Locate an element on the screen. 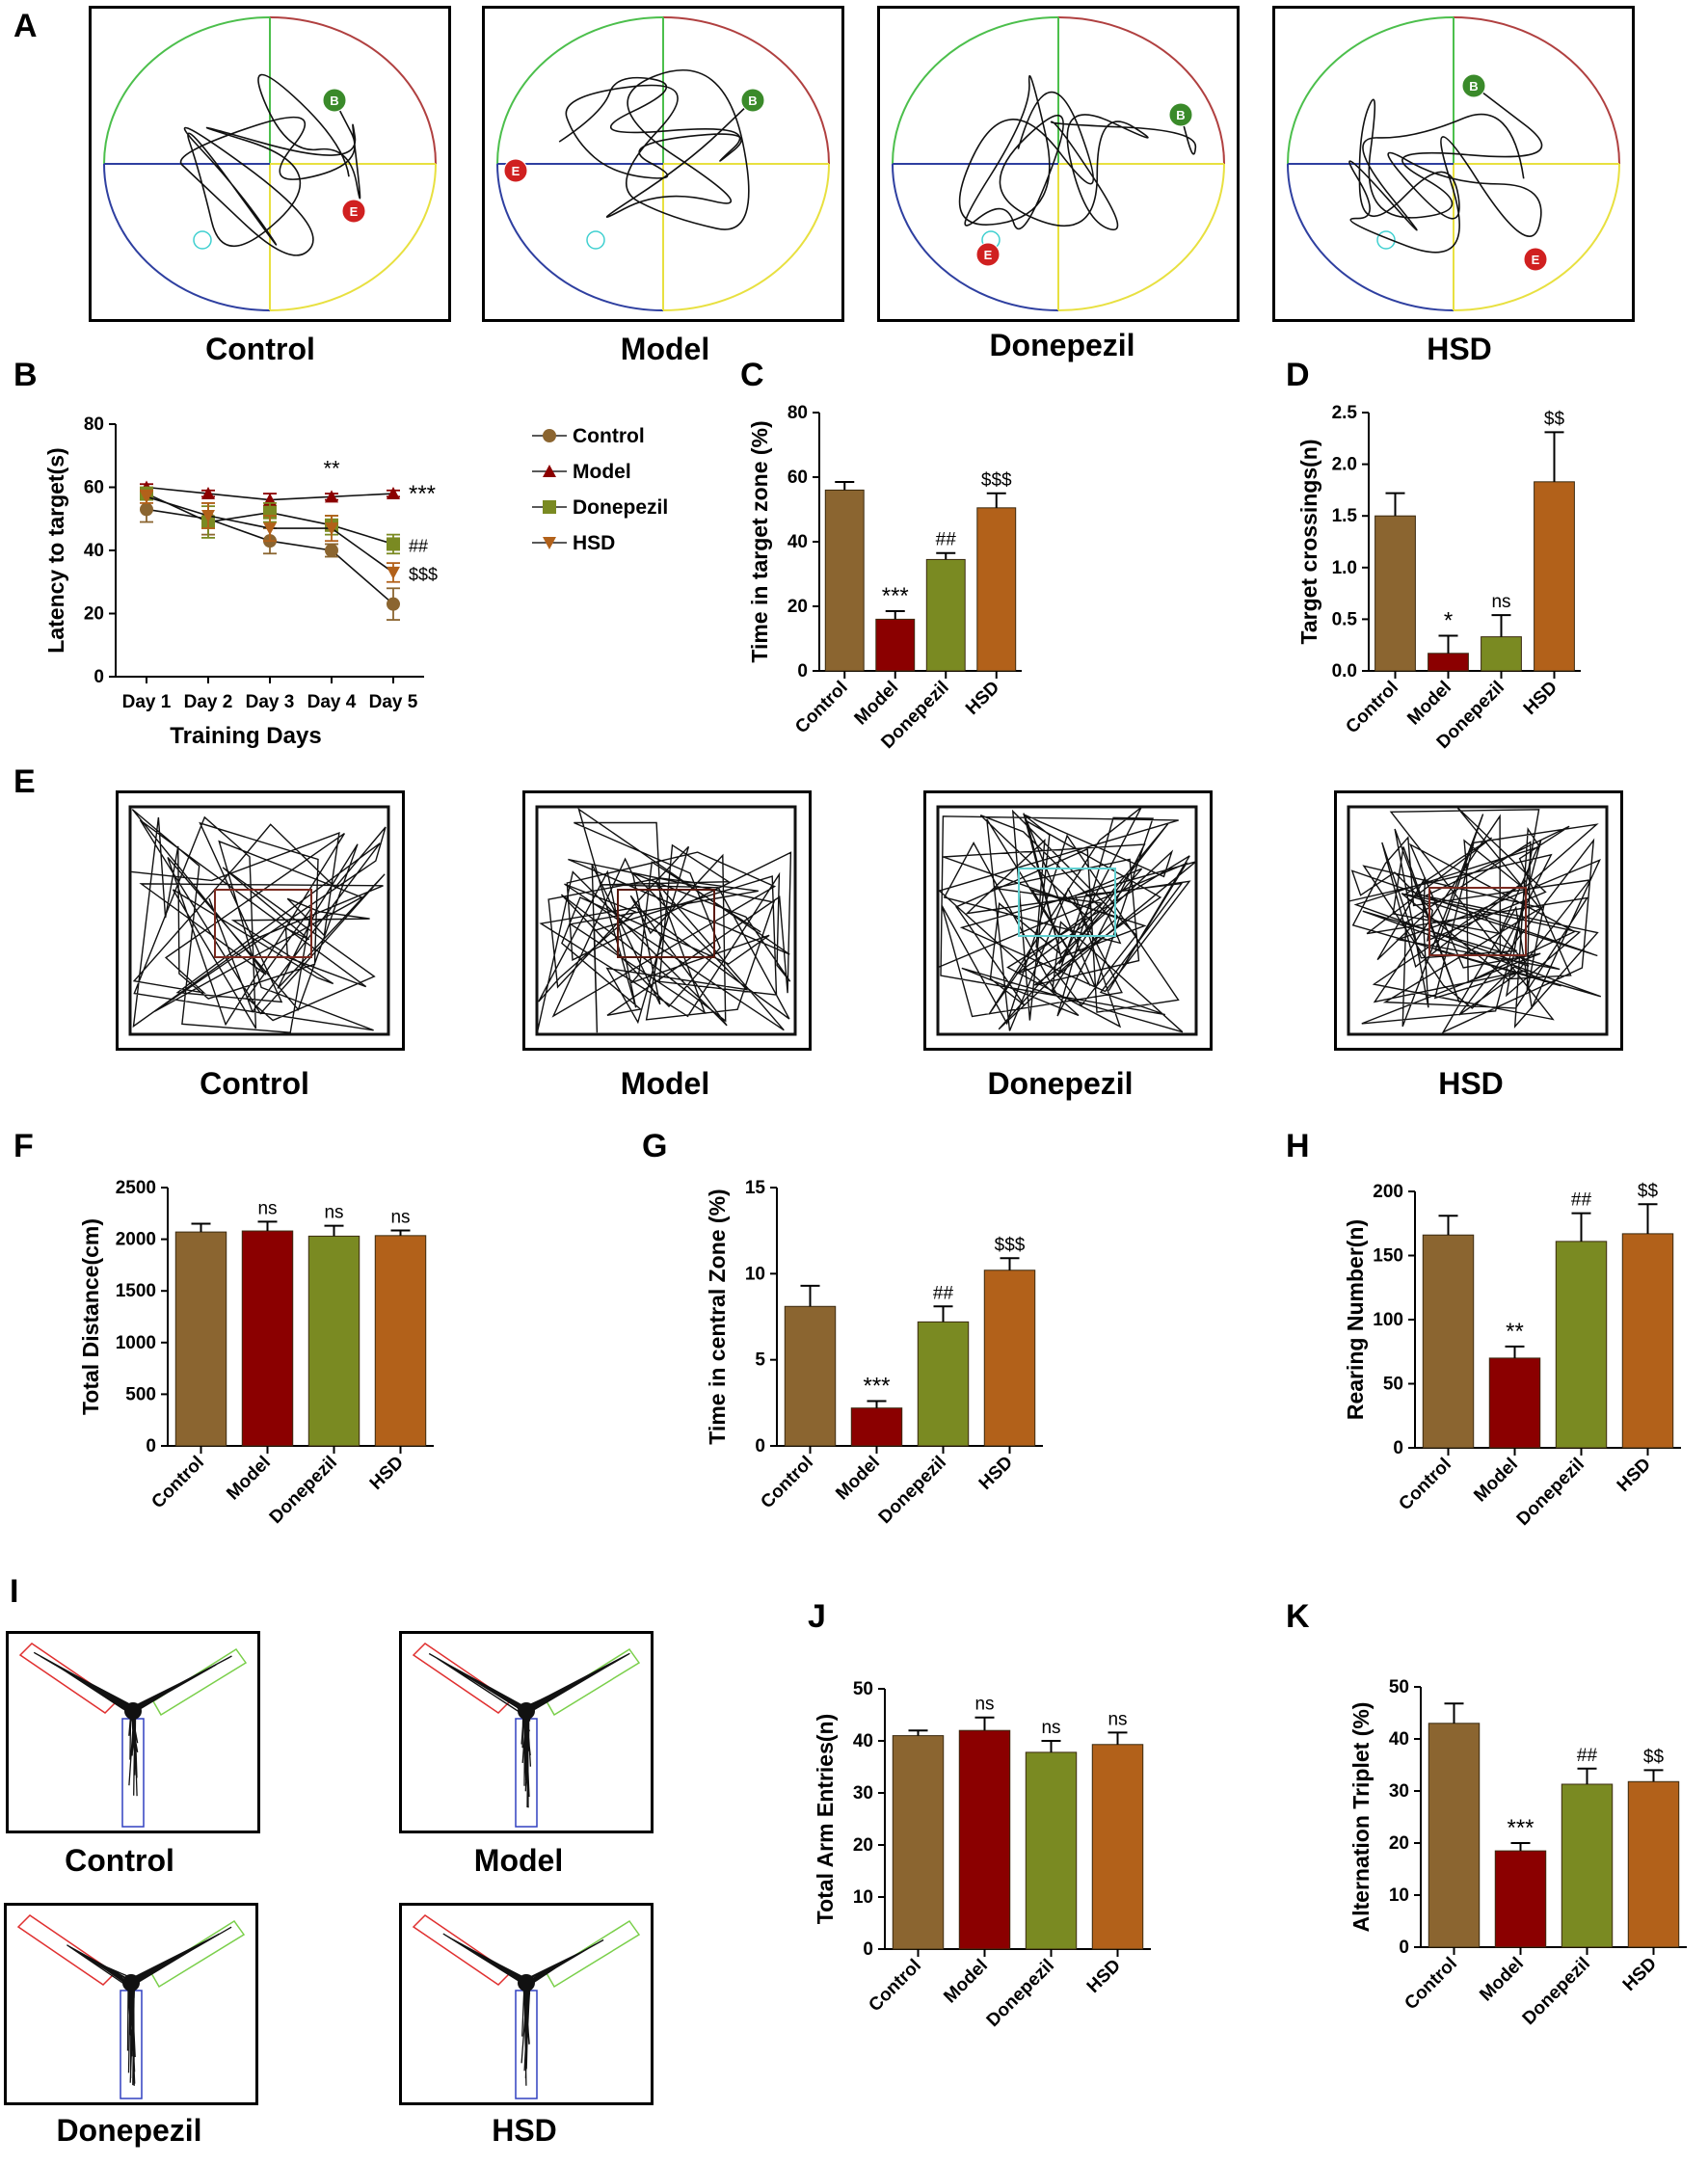 This screenshot has width=1708, height=2165. H-y-tick-label: 0 is located at coordinates (1398, 1448).